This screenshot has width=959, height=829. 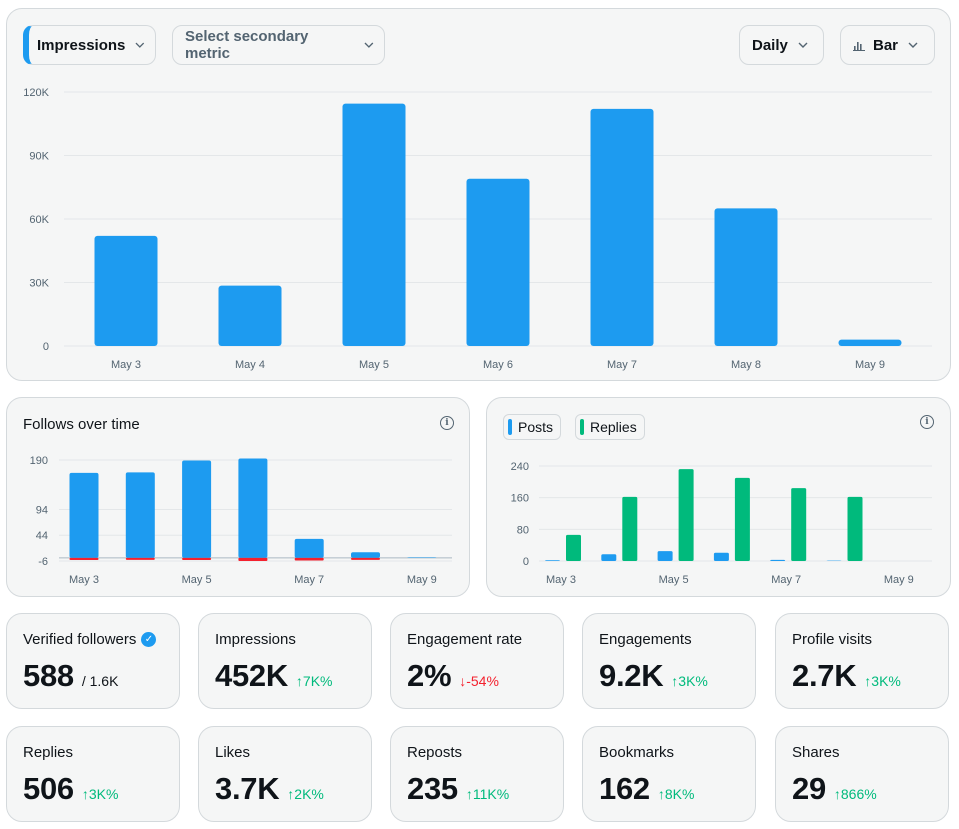 I want to click on metric-value: 29, so click(x=809, y=788).